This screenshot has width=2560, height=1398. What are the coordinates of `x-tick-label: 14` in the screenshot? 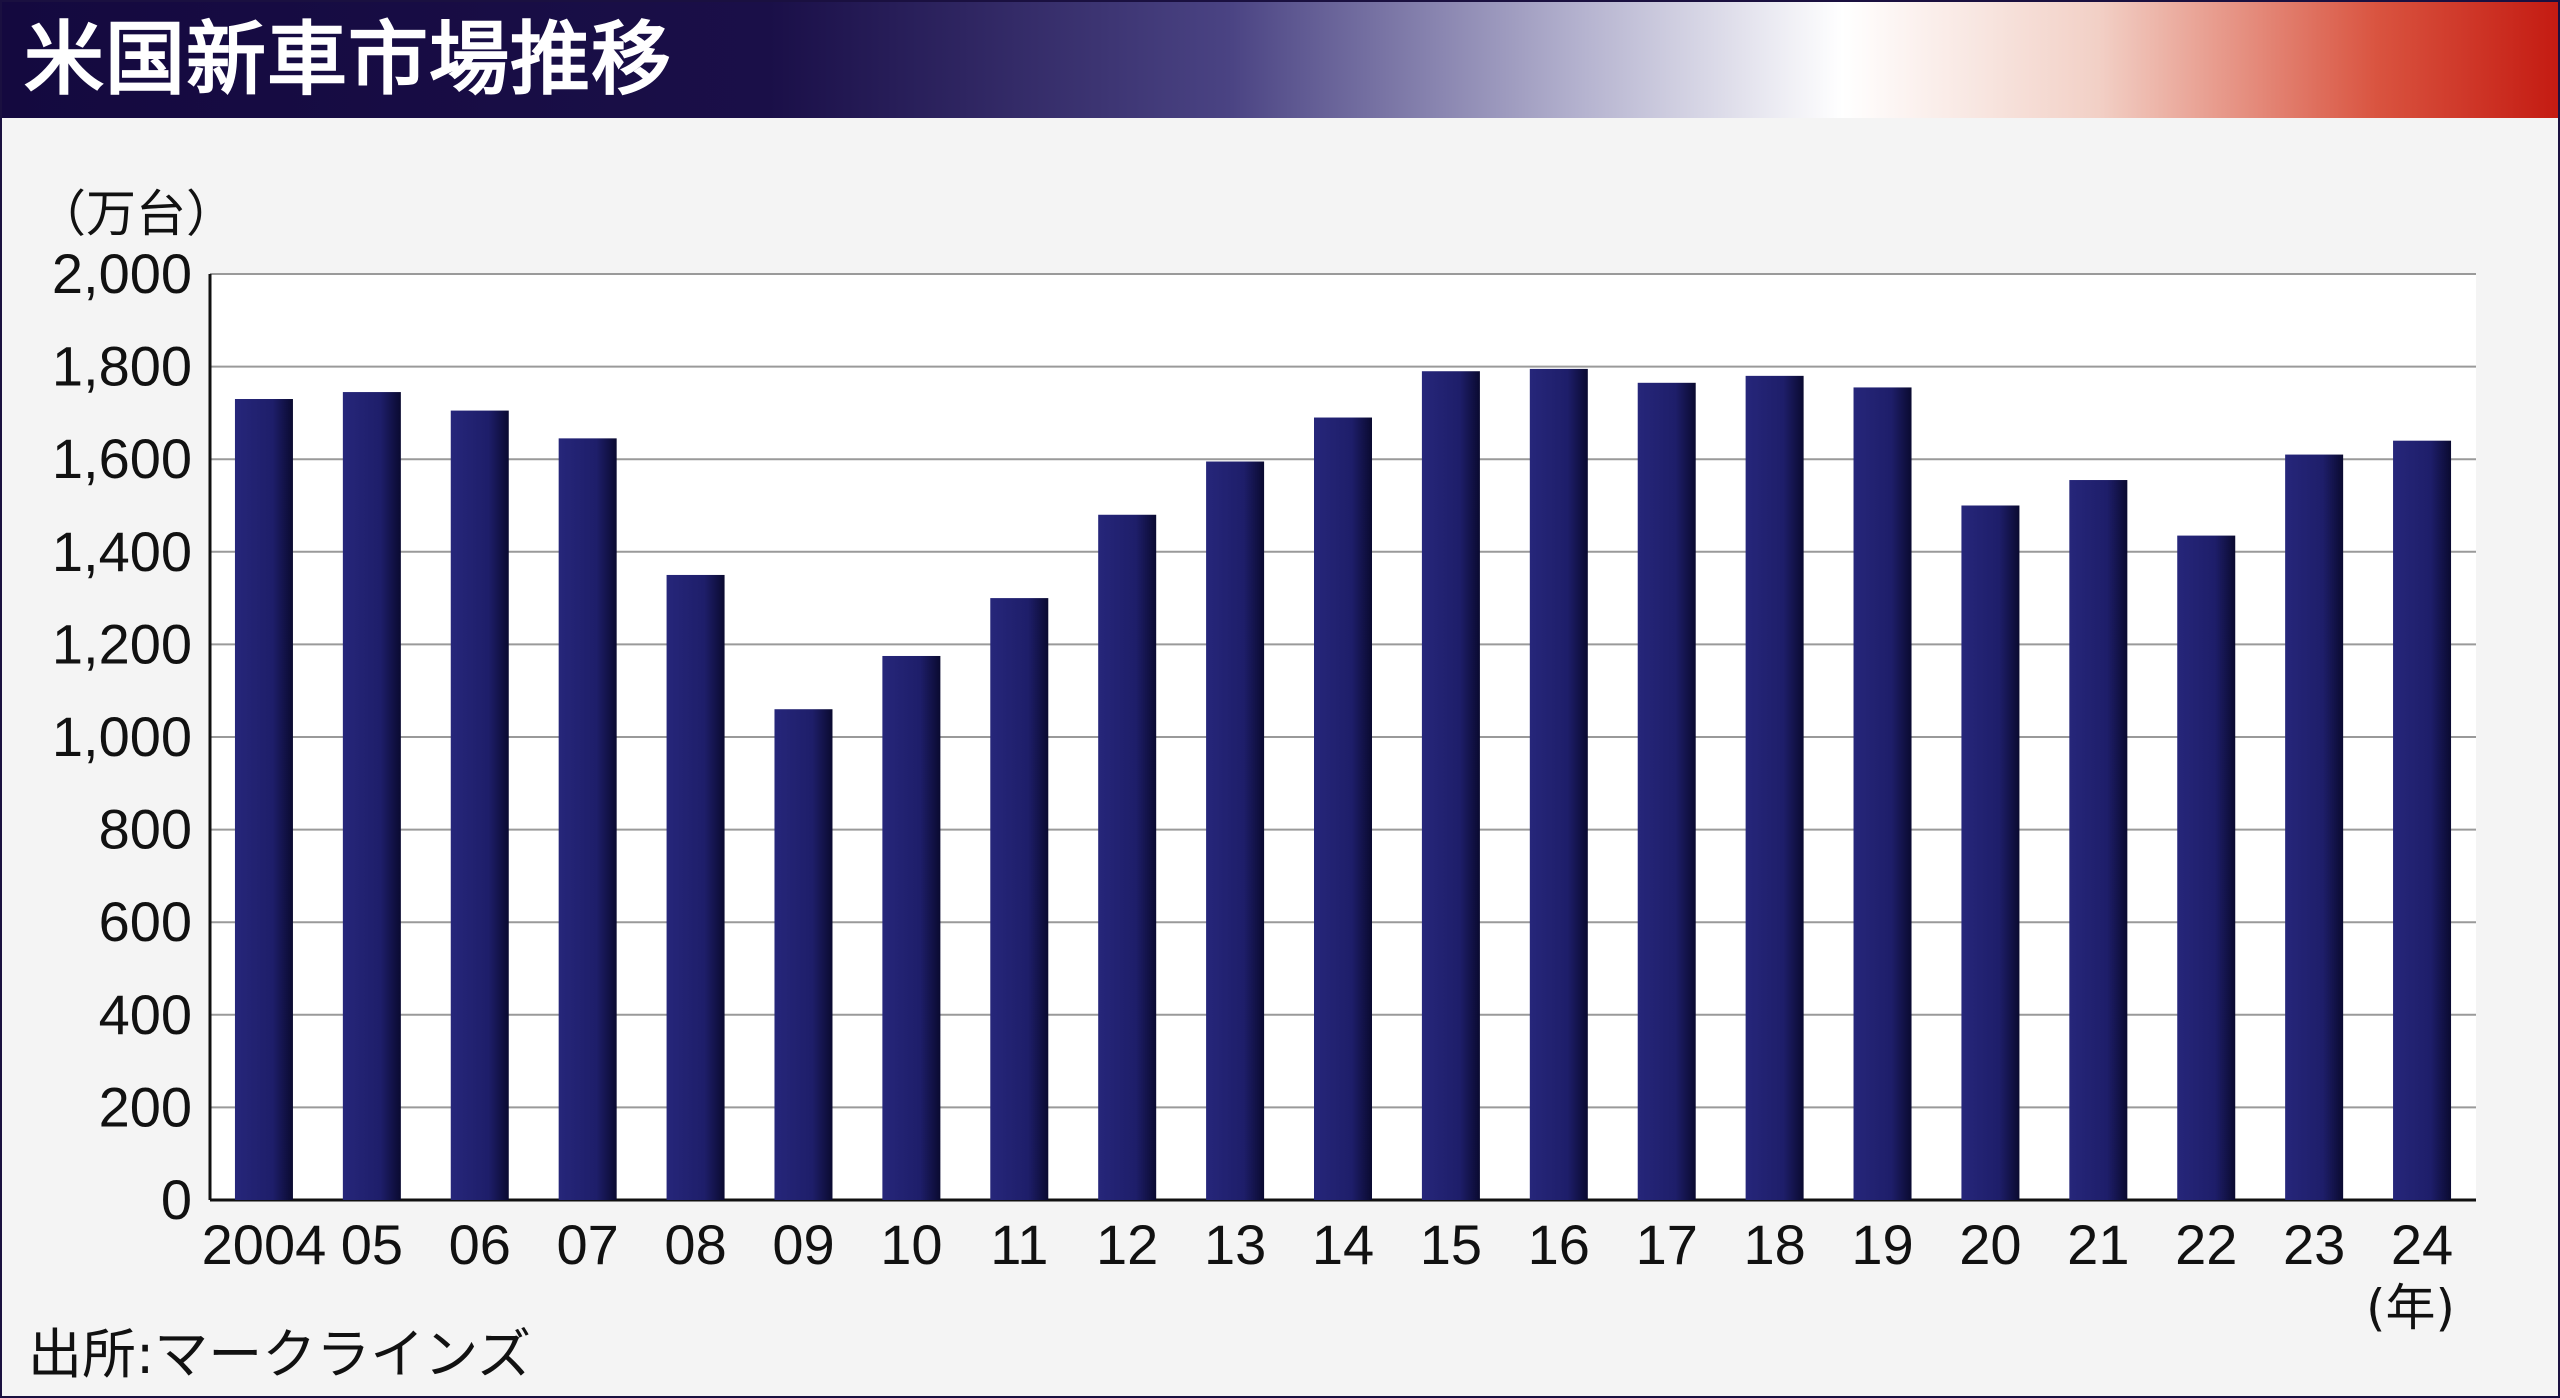 It's located at (1343, 1244).